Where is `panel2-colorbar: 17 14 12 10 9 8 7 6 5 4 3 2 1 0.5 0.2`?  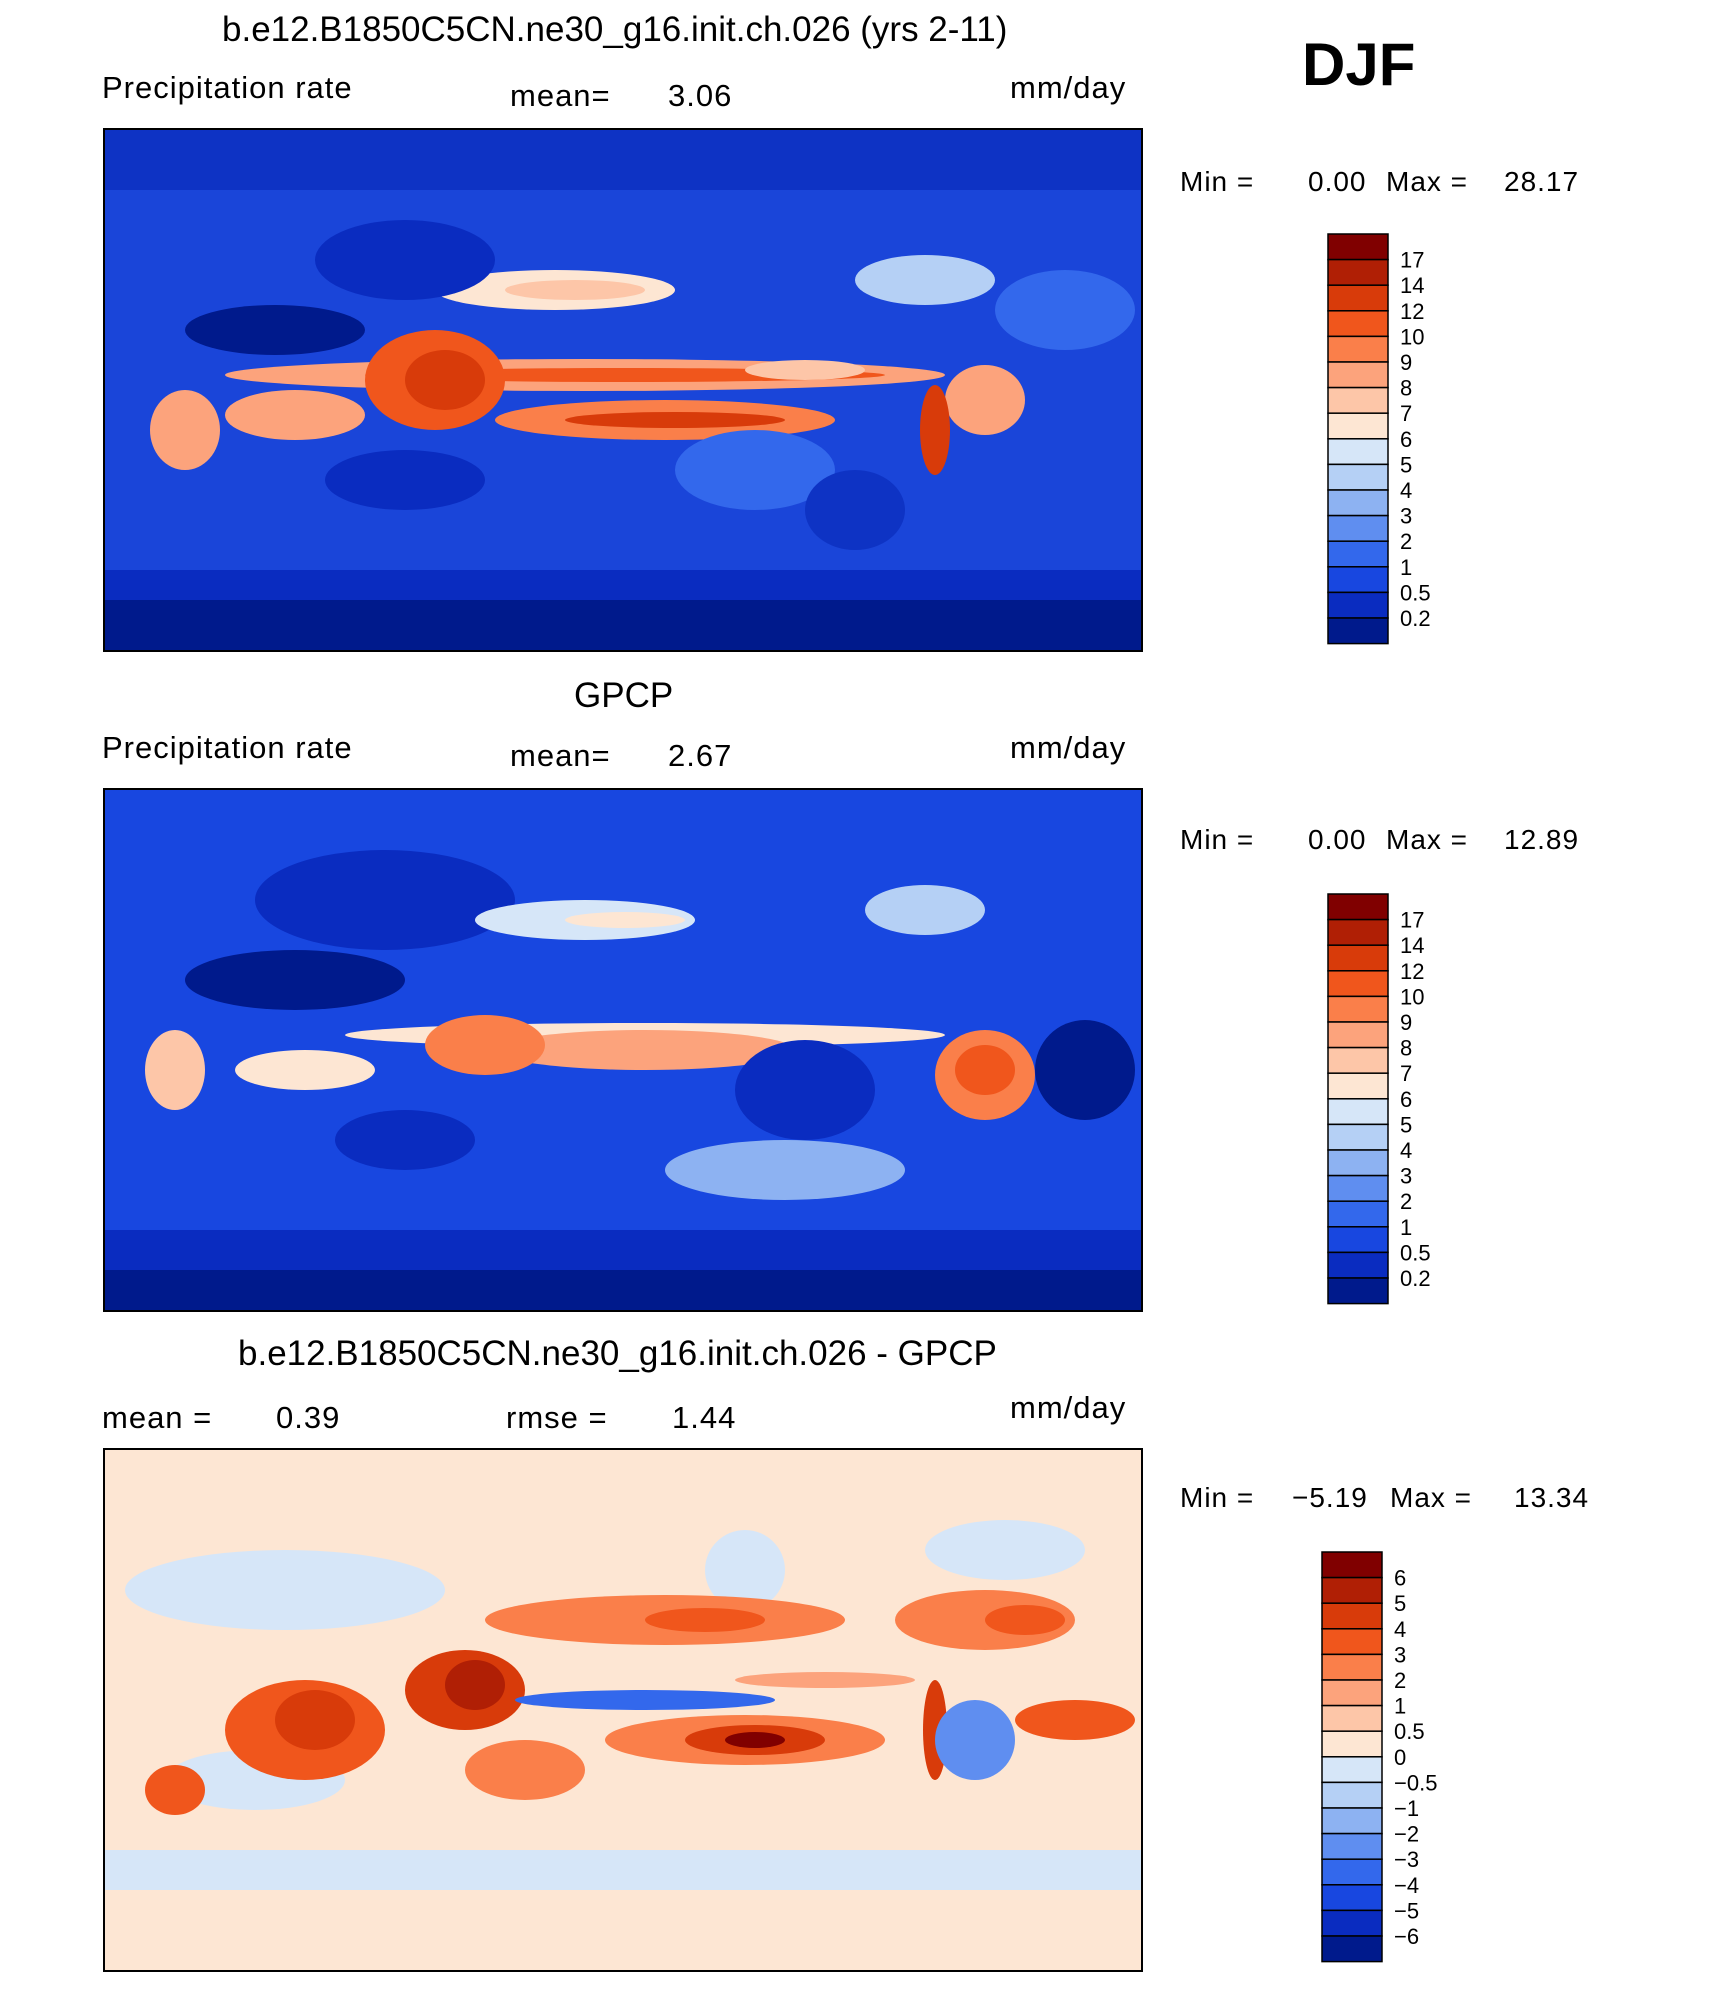
panel2-colorbar: 17 14 12 10 9 8 7 6 5 4 3 2 1 0.5 0.2 is located at coordinates (1403, 1101).